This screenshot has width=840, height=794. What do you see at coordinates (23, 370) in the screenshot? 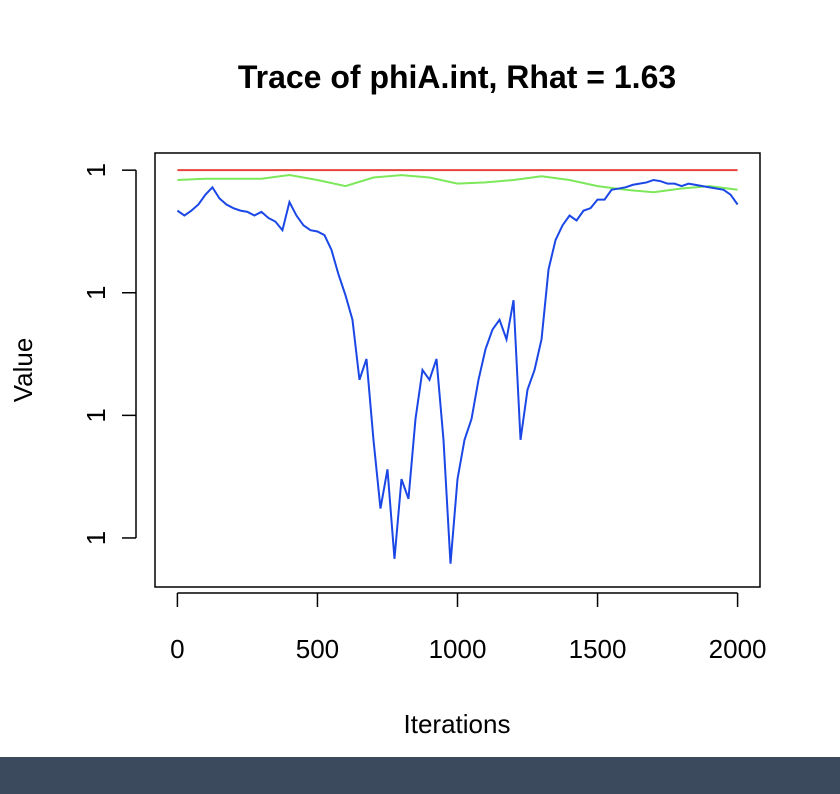
I see `y-axis-label: Value` at bounding box center [23, 370].